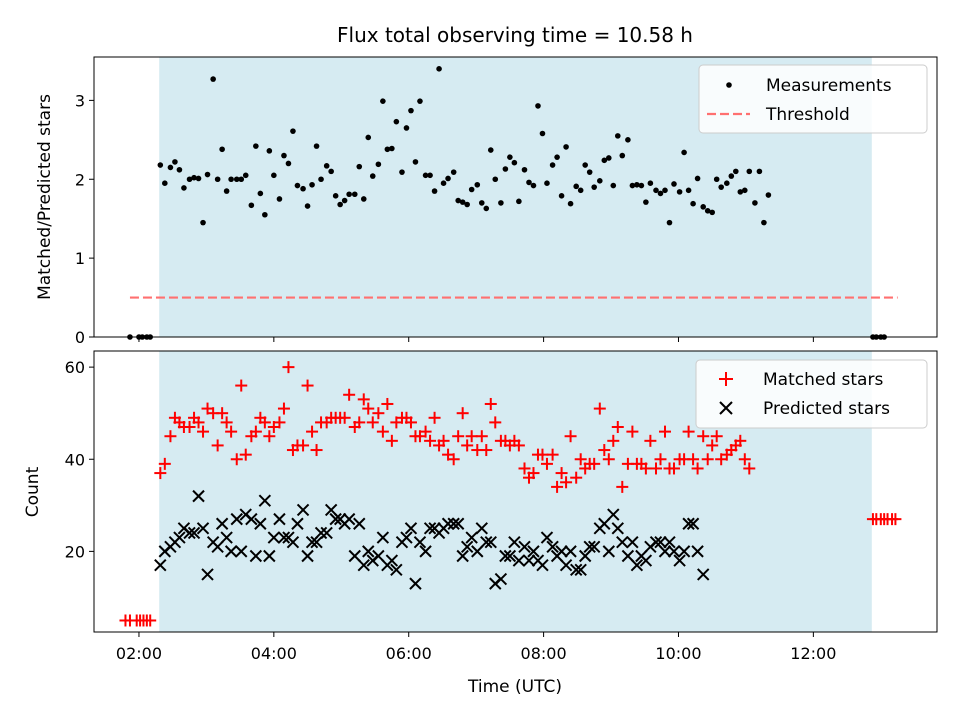  I want to click on x-tick-label: 12:00, so click(813, 653).